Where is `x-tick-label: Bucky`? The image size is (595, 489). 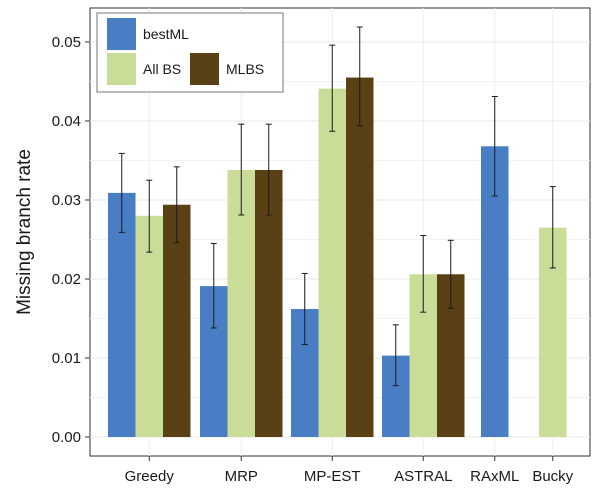 x-tick-label: Bucky is located at coordinates (552, 476).